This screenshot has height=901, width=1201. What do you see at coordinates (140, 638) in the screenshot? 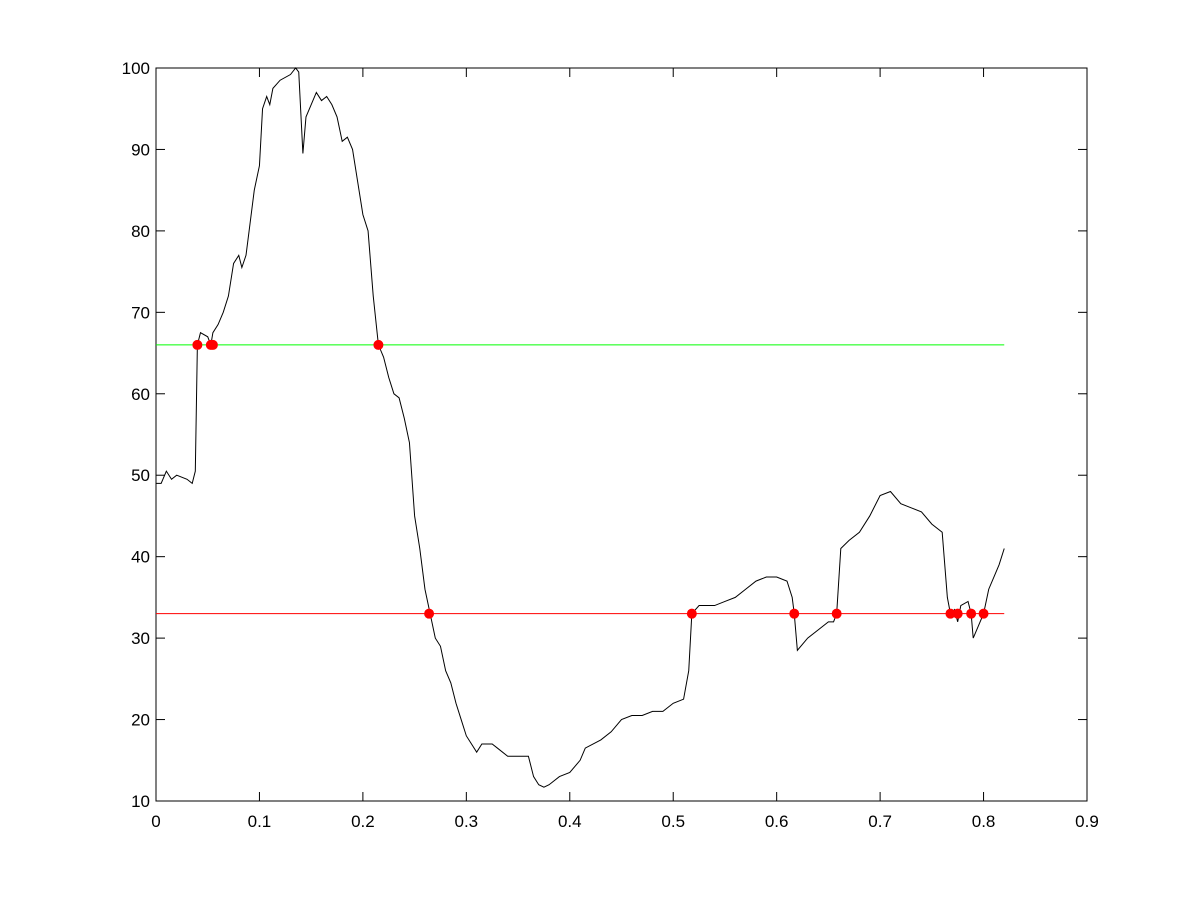
I see `y-tick-label: 30` at bounding box center [140, 638].